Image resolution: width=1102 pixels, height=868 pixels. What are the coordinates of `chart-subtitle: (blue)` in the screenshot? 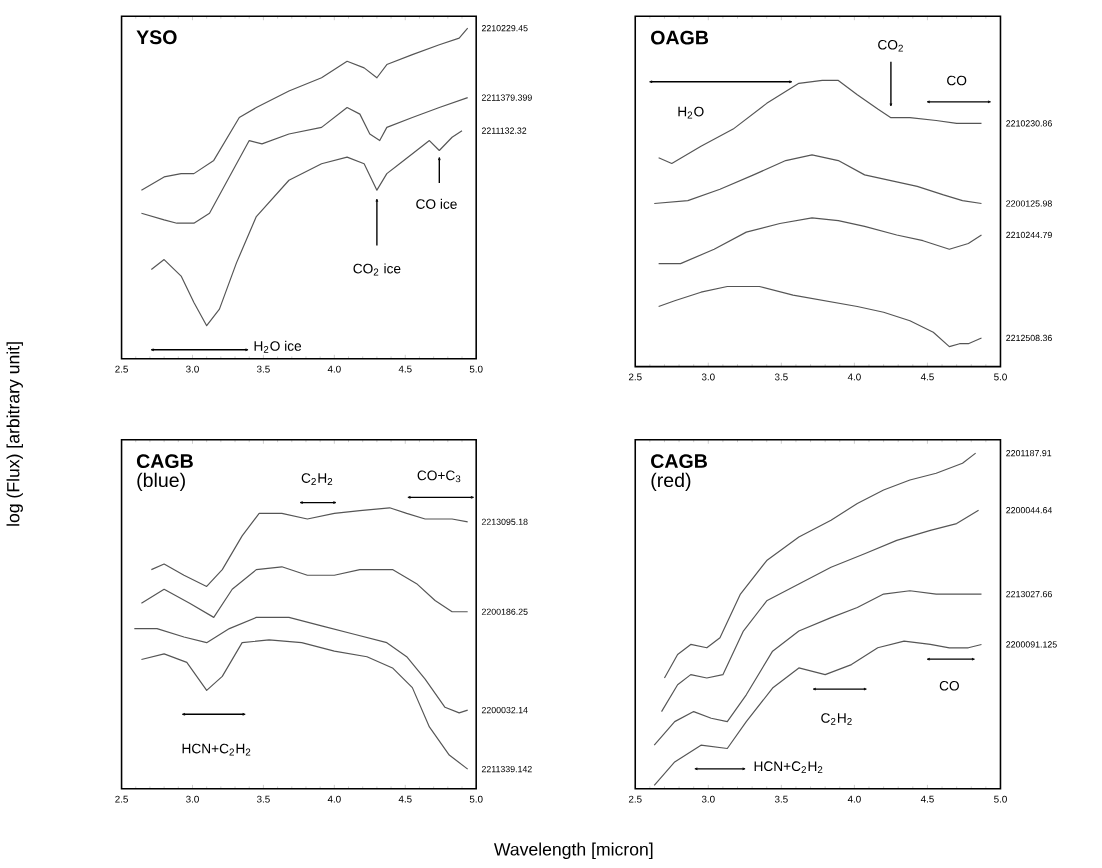 It's located at (161, 481).